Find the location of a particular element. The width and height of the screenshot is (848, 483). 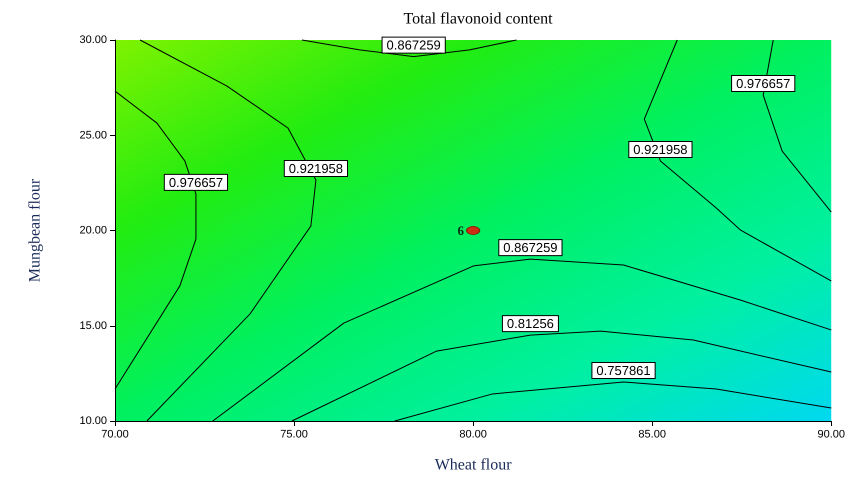

y-tick-label: 20.00 is located at coordinates (93, 230).